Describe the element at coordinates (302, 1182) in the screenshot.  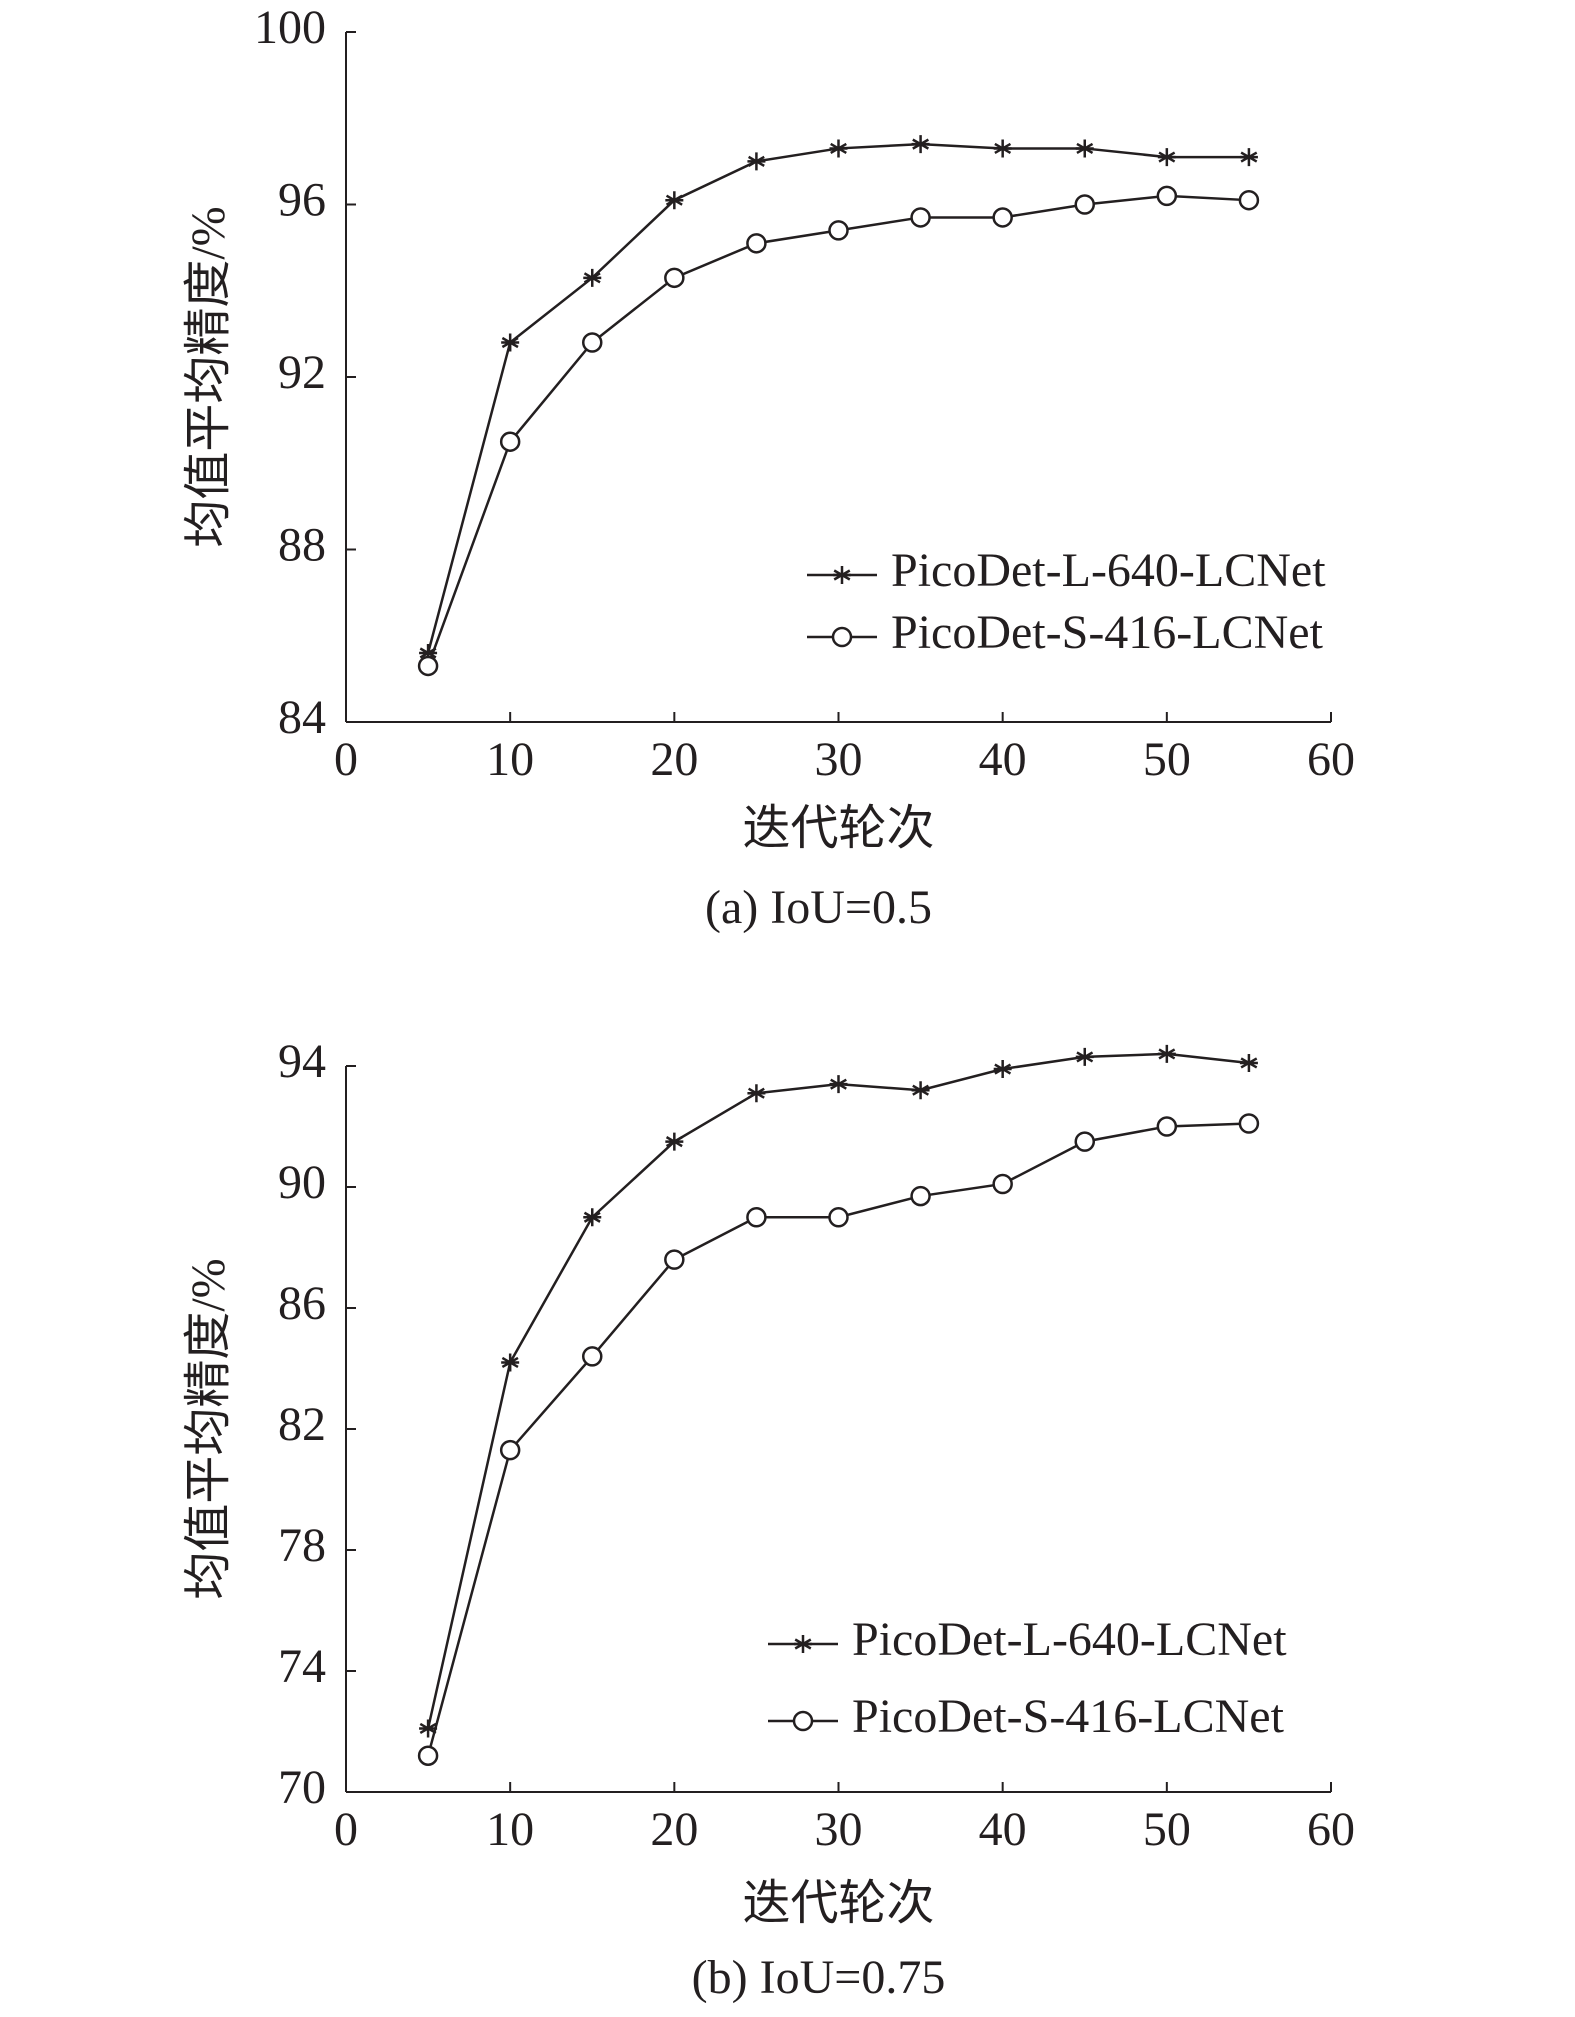
I see `y-tick-label: 90` at that location.